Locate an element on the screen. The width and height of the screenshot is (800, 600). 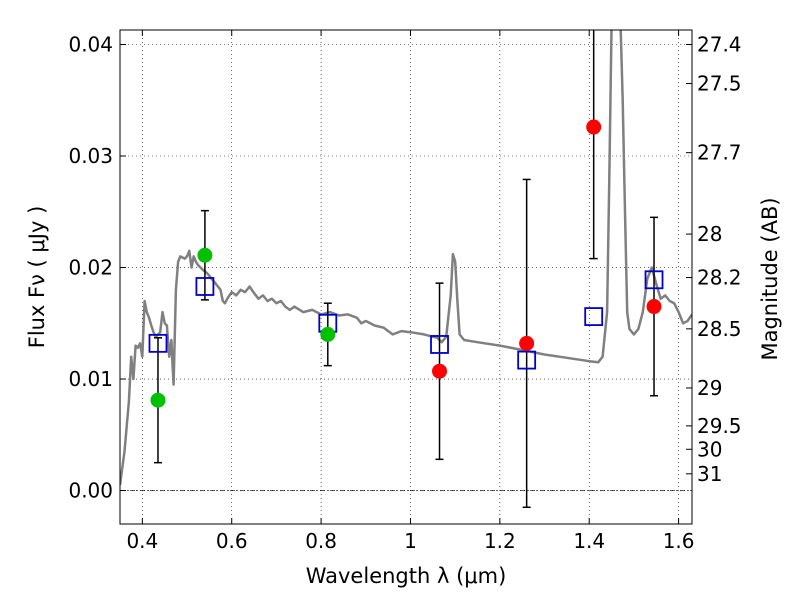
y-axis-ticks: 0.00 0.01 0.02 0.03 0.04 is located at coordinates (97, 267).